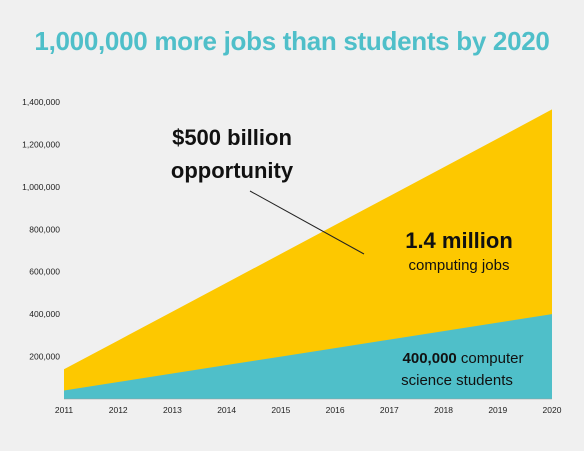 The width and height of the screenshot is (584, 451). What do you see at coordinates (44, 314) in the screenshot?
I see `y-tick-label: 400,000` at bounding box center [44, 314].